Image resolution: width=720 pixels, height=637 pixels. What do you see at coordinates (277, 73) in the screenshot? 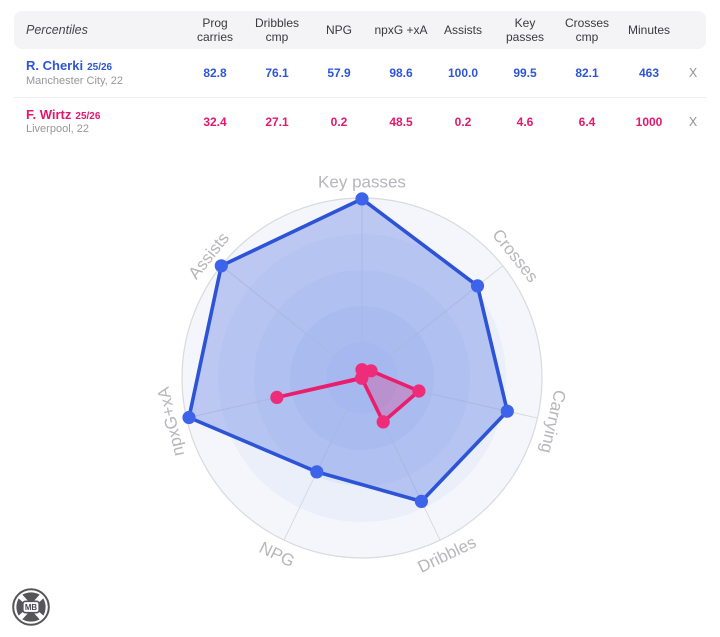
I see `stat-value: 76.1` at bounding box center [277, 73].